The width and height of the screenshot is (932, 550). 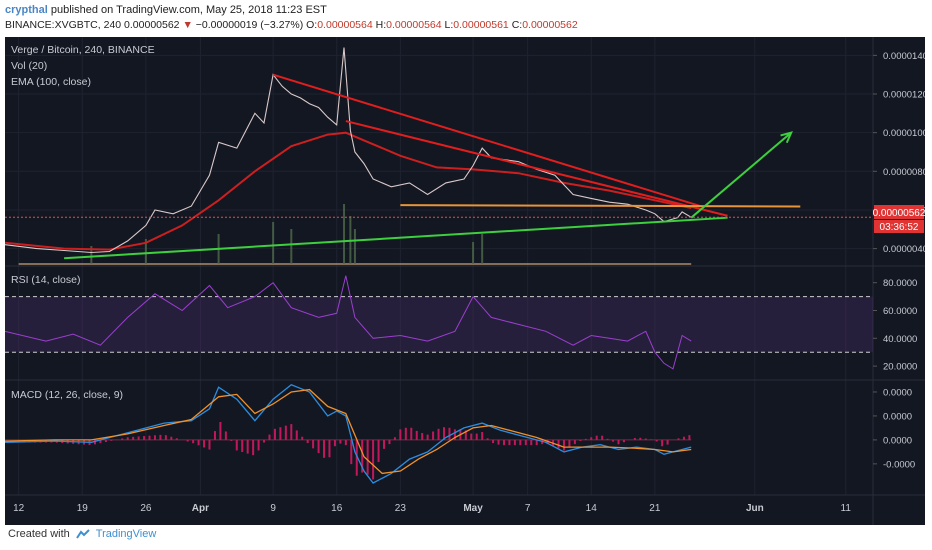 I want to click on tradingview-logo-icon, so click(x=82, y=534).